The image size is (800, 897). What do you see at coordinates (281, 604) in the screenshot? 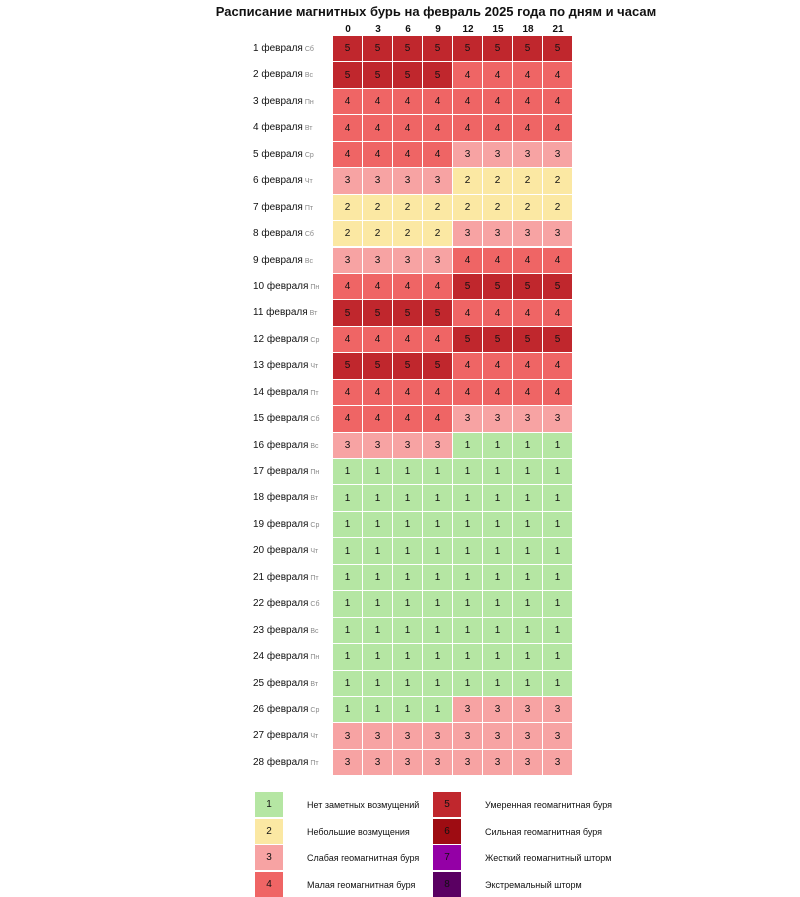
I see `date: 22 февраля` at bounding box center [281, 604].